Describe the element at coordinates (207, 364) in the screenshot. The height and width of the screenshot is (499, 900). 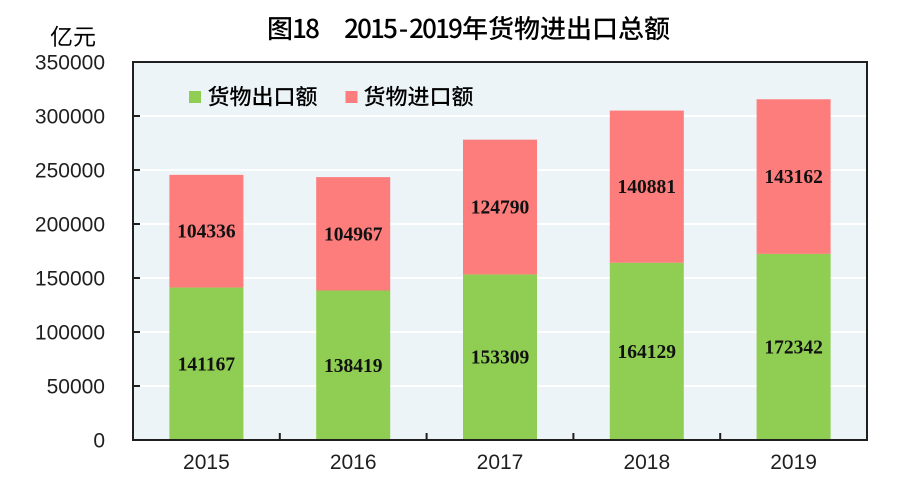
I see `svg-text: 141167` at that location.